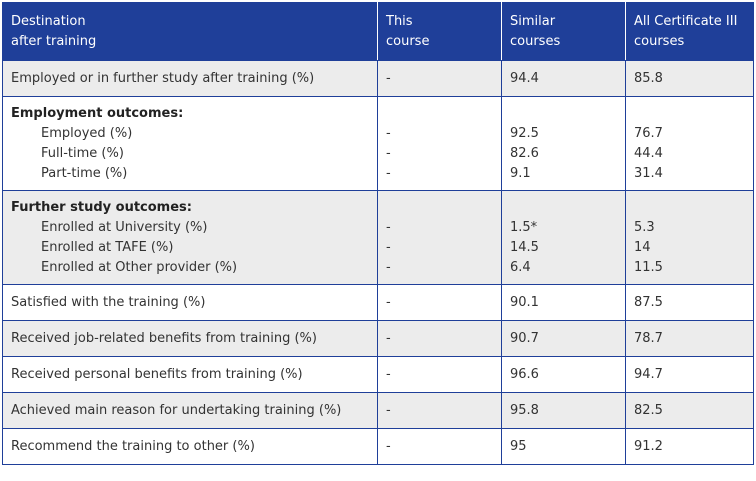 The width and height of the screenshot is (756, 481). Describe the element at coordinates (190, 302) in the screenshot. I see `row-label: Satisfied with the training (%)` at that location.